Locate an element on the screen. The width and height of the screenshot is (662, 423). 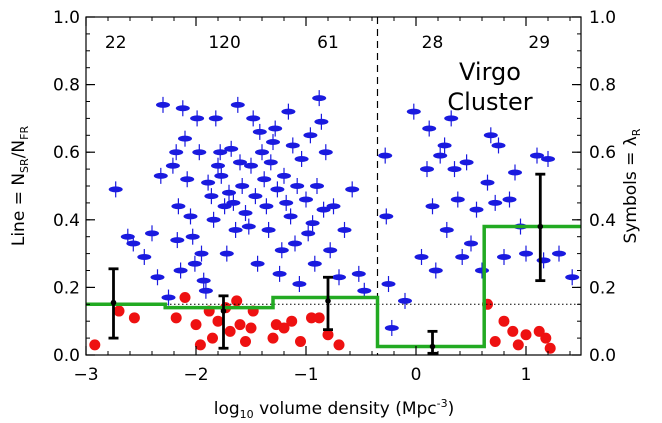
ratio-point is located at coordinates (328, 303).